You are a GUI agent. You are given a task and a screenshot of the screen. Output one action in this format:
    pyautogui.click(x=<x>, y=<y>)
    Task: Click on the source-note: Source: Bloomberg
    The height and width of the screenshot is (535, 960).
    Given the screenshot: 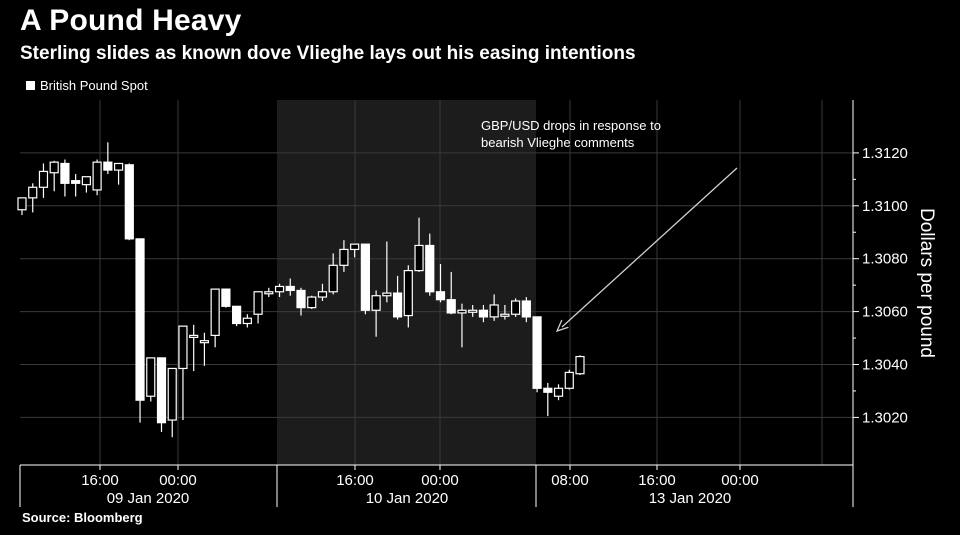 What is the action you would take?
    pyautogui.click(x=82, y=517)
    